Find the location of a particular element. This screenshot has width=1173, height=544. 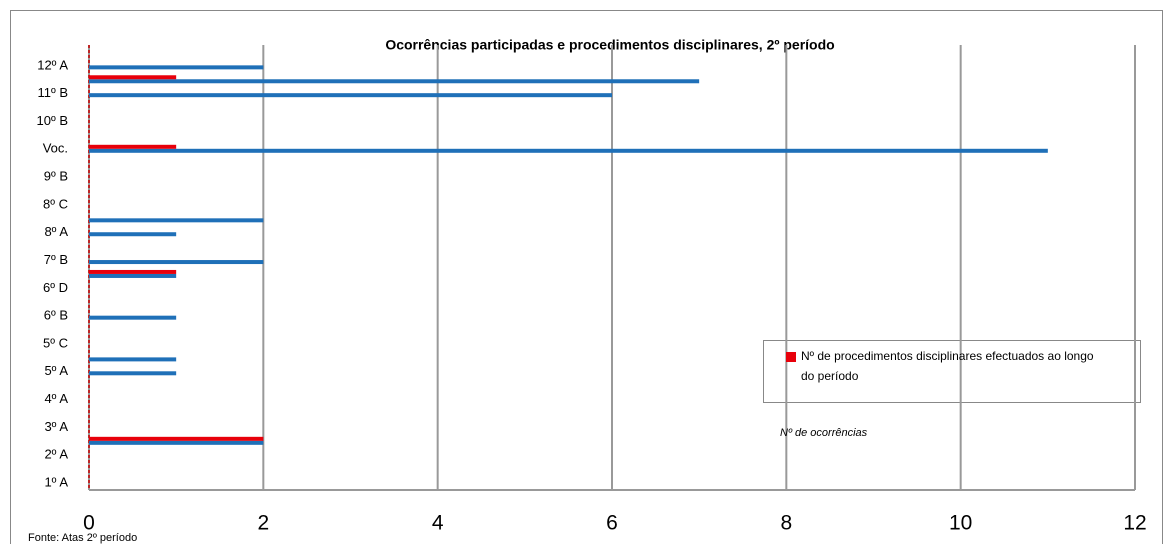

y-tick-label: 3º A is located at coordinates (56, 426).